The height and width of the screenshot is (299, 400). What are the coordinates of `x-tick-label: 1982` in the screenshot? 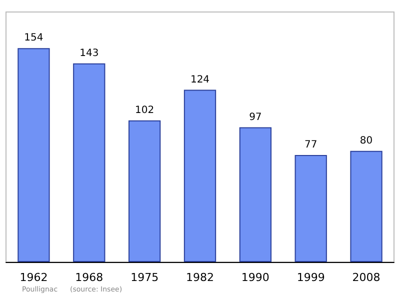 It's located at (200, 277).